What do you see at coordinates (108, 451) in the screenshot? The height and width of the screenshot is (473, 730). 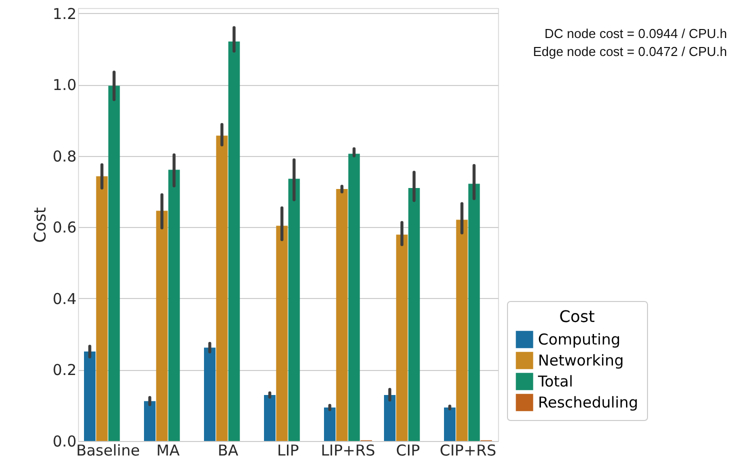 I see `x-tick-label: Baseline` at bounding box center [108, 451].